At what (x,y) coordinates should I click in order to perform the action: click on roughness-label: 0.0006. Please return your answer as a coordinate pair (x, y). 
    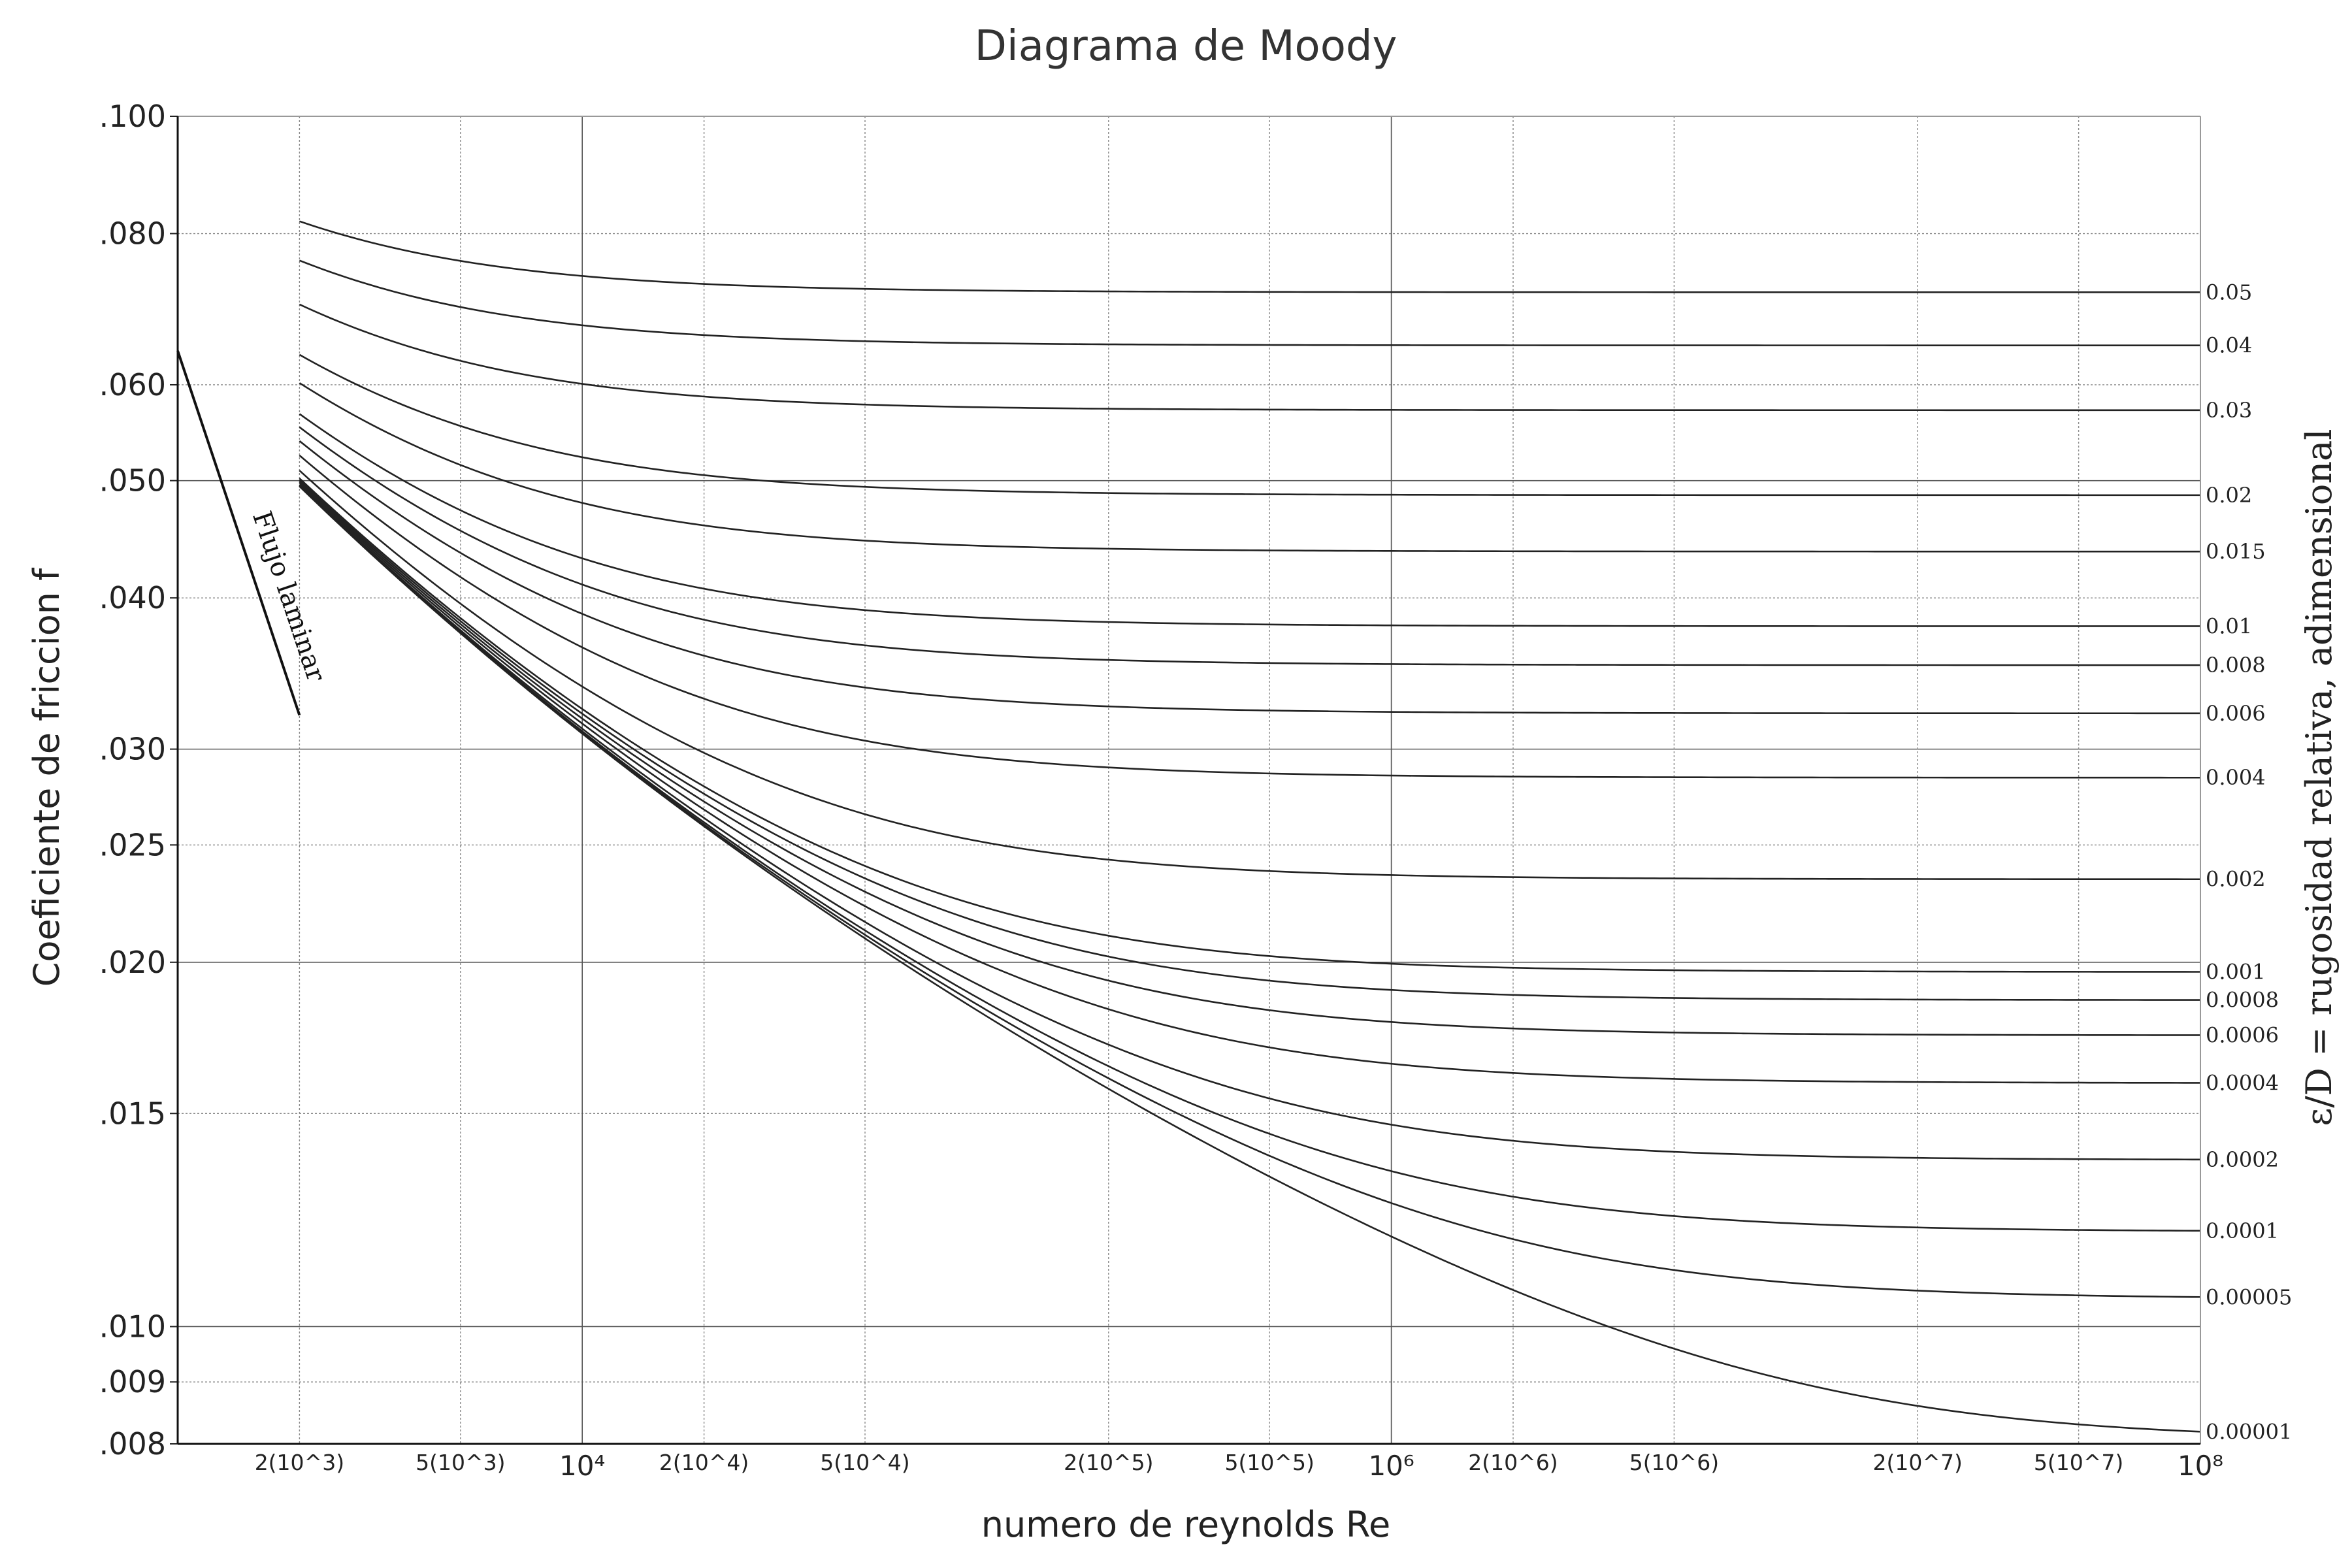
    Looking at the image, I should click on (2242, 1034).